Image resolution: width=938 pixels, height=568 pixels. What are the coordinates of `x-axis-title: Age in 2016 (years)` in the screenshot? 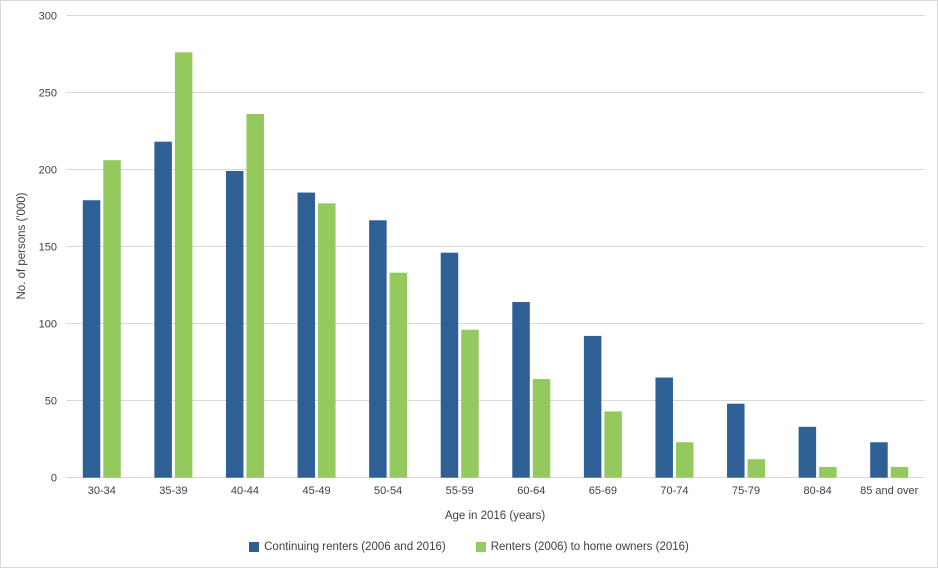 It's located at (495, 516).